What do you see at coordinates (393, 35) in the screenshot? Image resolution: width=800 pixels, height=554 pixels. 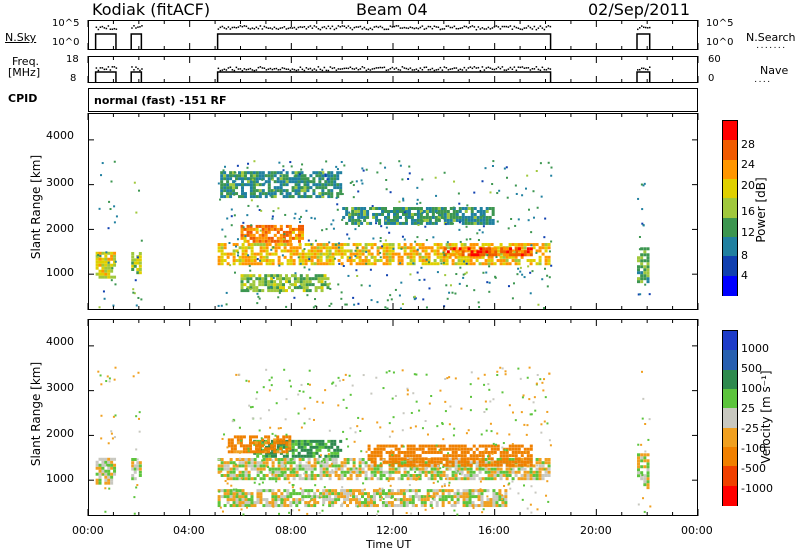 I see `nsky-strip` at bounding box center [393, 35].